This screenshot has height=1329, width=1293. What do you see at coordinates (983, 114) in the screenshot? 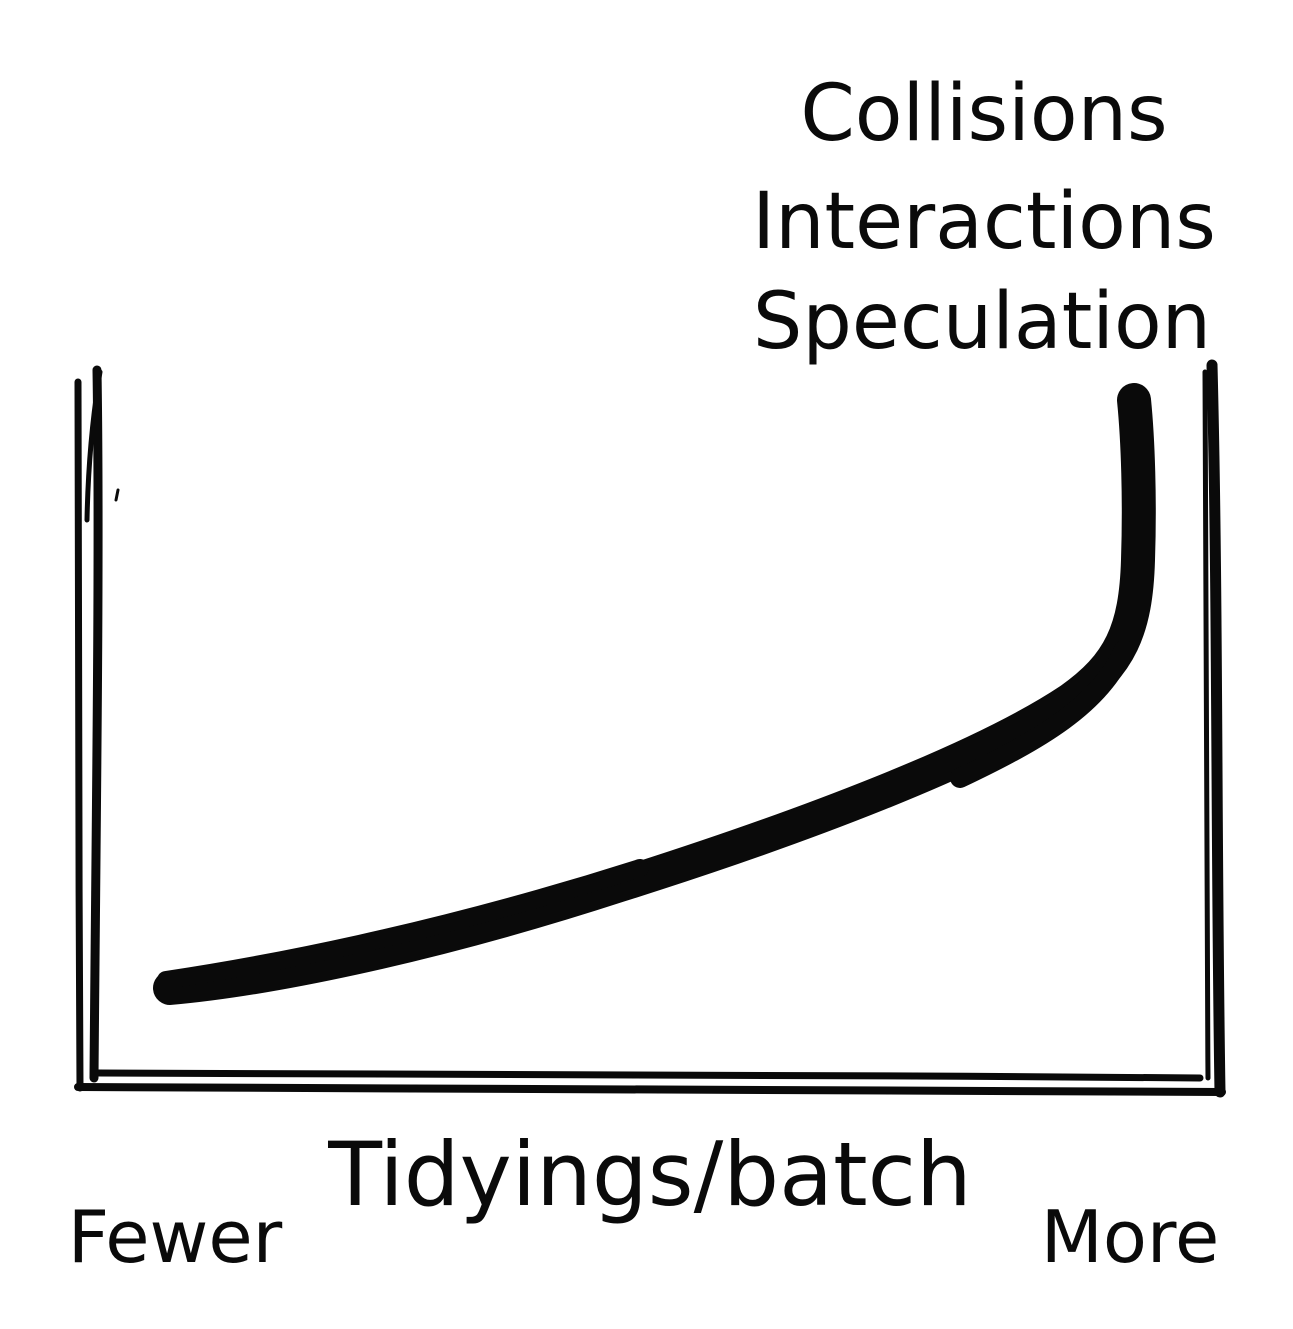
I see `curve-label-collisions: Collisions` at bounding box center [983, 114].